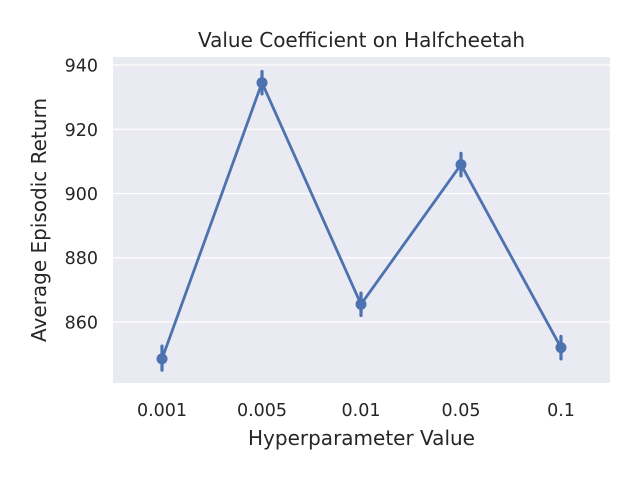 The height and width of the screenshot is (480, 640). I want to click on y-tick-label: 900, so click(81, 195).